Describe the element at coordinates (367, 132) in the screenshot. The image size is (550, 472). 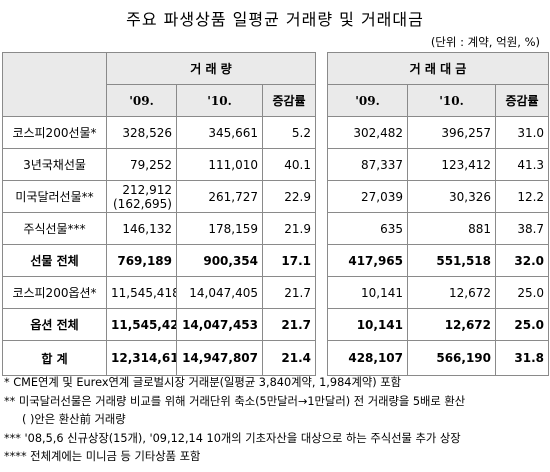
I see `value-09-cell: 302,482` at that location.